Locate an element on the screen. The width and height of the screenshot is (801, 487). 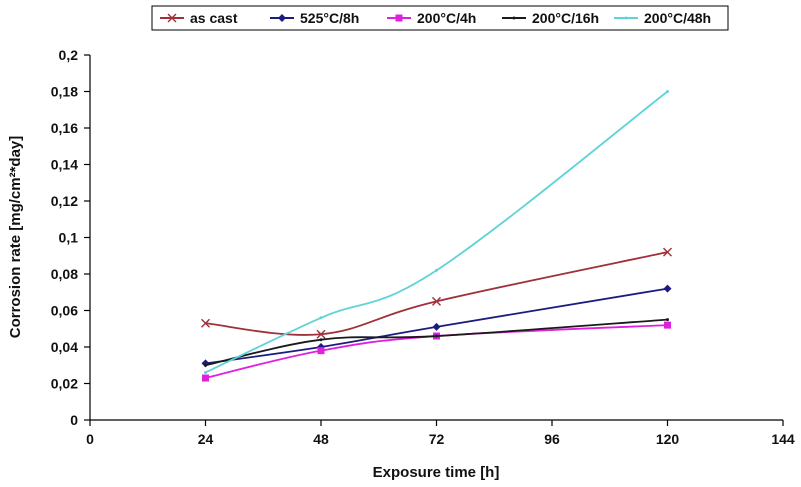
y-tick-label: 0,18 is located at coordinates (64, 92).